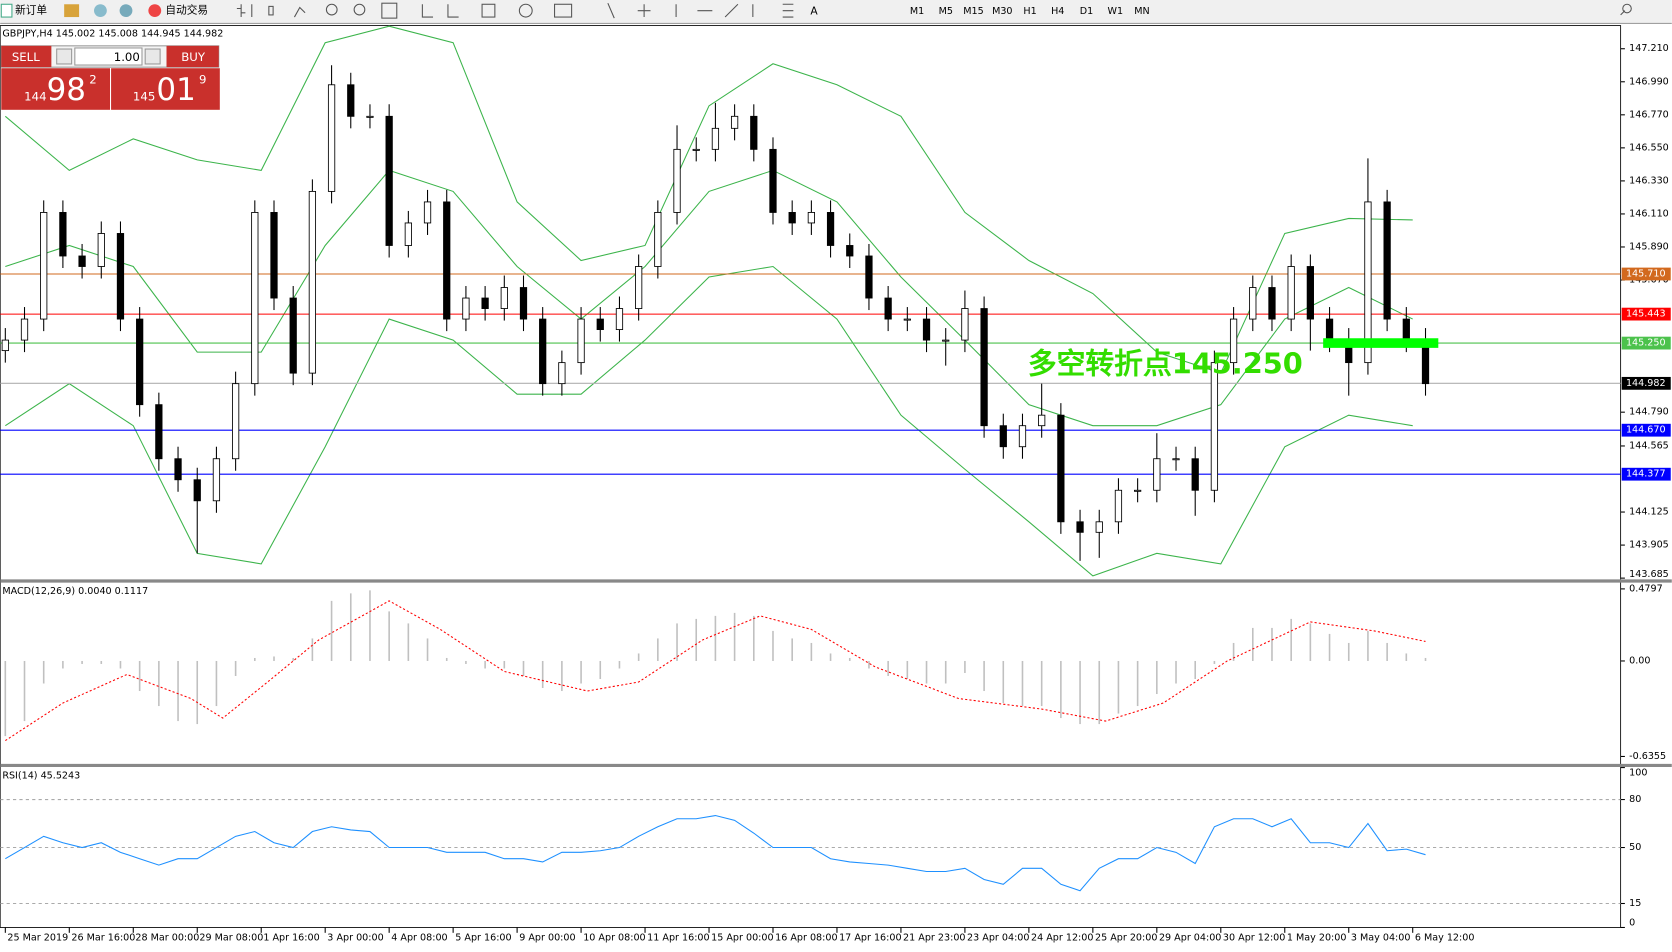 This screenshot has height=952, width=1672. Describe the element at coordinates (108, 56) in the screenshot. I see `lot-input` at that location.